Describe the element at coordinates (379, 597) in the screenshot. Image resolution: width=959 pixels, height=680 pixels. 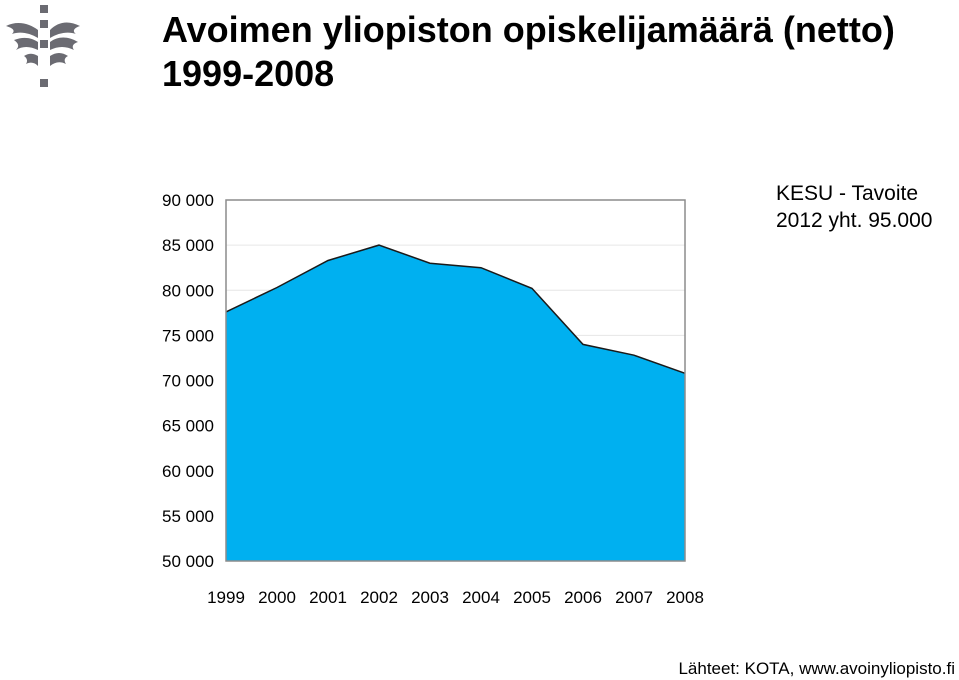
I see `x-tick-label: 2002` at that location.